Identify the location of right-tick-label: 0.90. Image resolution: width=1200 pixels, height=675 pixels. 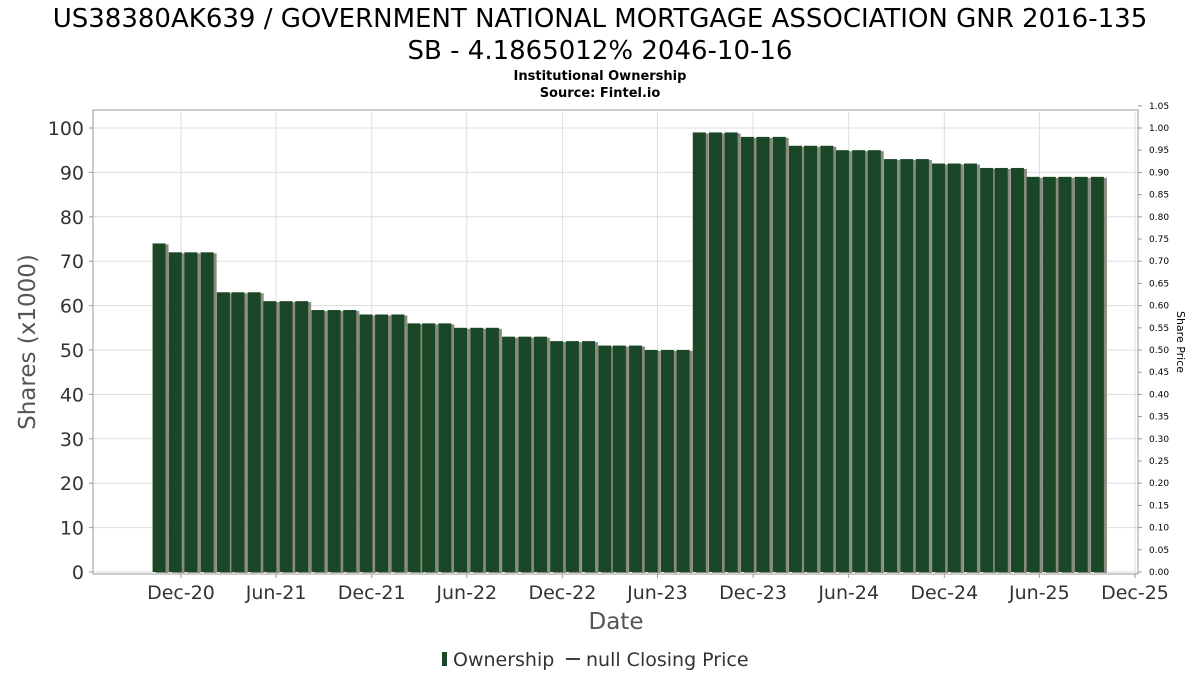
(1159, 173).